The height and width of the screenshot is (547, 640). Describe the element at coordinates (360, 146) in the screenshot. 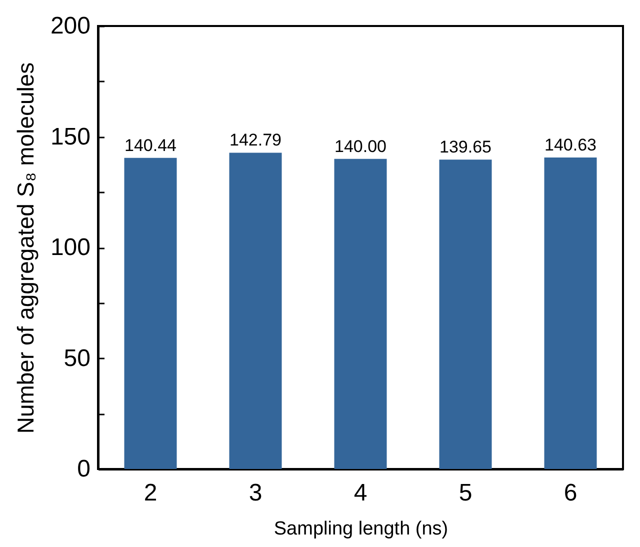

I see `data-label: 140.00` at that location.